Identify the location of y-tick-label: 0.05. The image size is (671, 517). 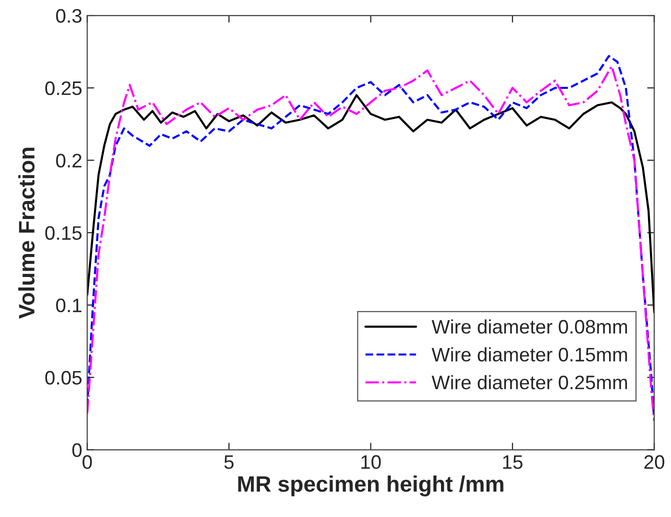
(63, 377).